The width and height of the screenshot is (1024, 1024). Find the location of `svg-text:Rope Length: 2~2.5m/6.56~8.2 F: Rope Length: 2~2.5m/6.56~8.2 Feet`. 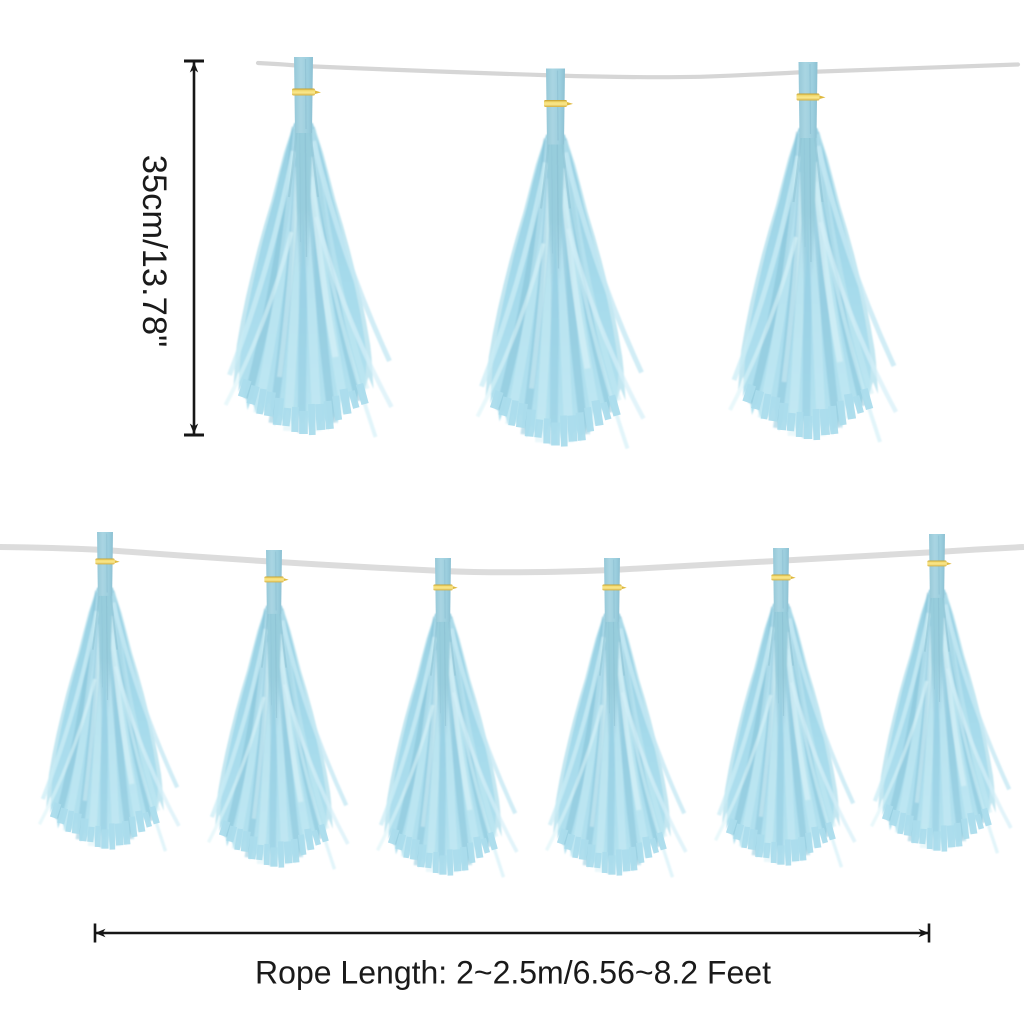

svg-text:Rope Length: 2~2.5m/6.56~8.2 F: Rope Length: 2~2.5m/6.56~8.2 Feet is located at coordinates (513, 973).